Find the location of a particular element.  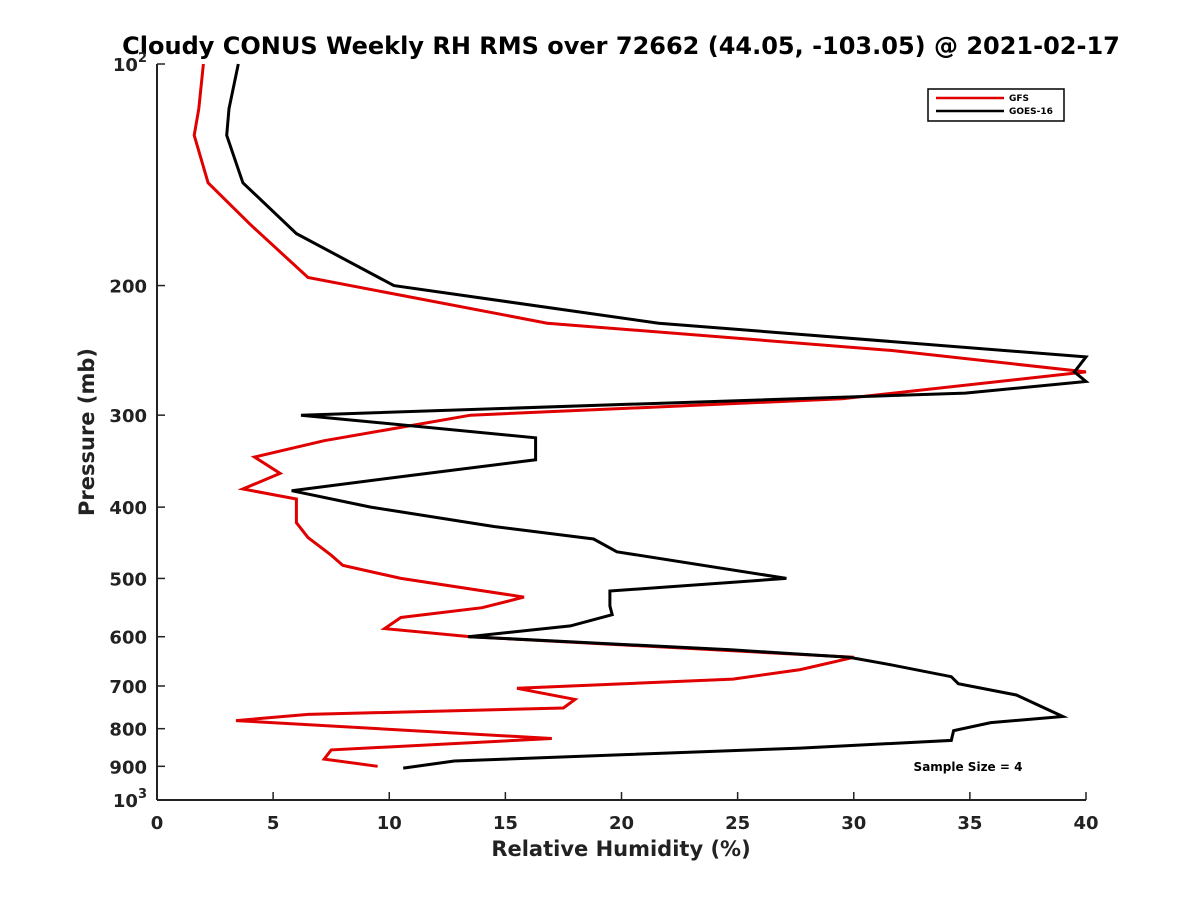

legend: GFS GOES-16 is located at coordinates (996, 105).